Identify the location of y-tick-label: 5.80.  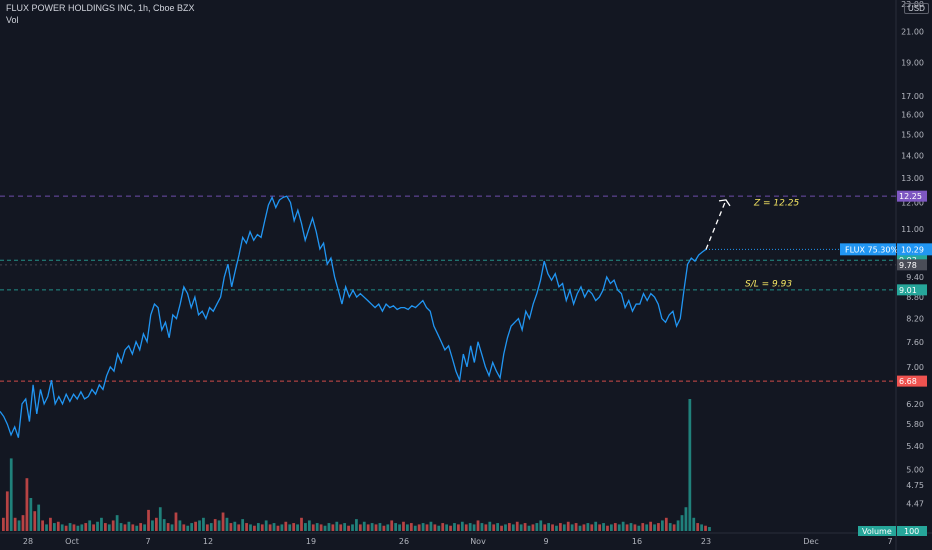
(915, 424).